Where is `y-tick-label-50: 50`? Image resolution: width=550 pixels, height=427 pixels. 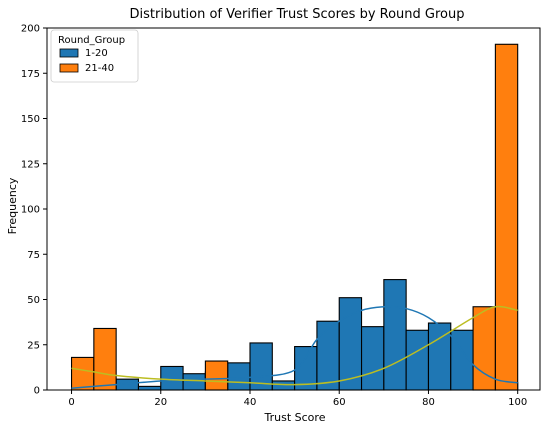 y-tick-label-50: 50 is located at coordinates (33, 300).